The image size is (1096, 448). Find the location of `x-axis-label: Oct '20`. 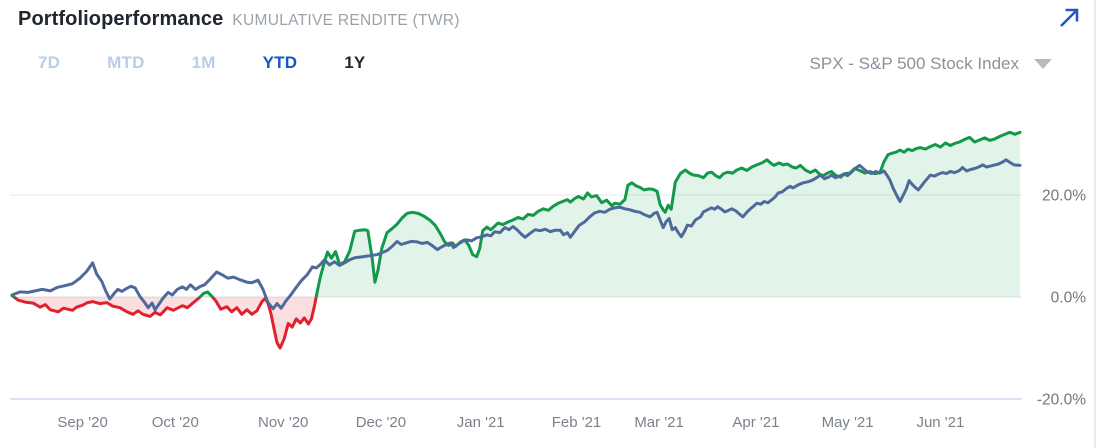

x-axis-label: Oct '20 is located at coordinates (175, 422).